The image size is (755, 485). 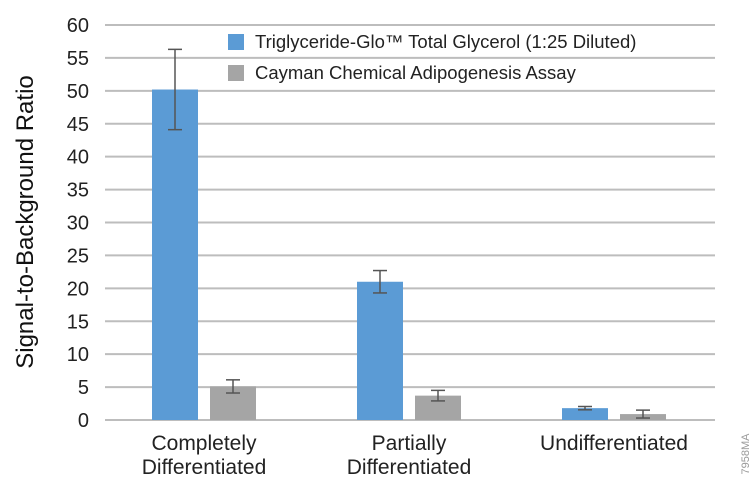 I want to click on y-tick-label: 55, so click(x=78, y=59).